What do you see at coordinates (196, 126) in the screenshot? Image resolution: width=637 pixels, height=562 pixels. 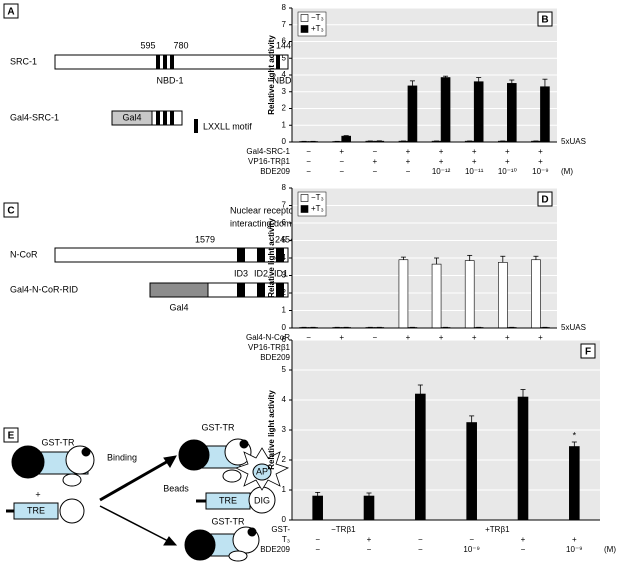 I see `motif-key` at bounding box center [196, 126].